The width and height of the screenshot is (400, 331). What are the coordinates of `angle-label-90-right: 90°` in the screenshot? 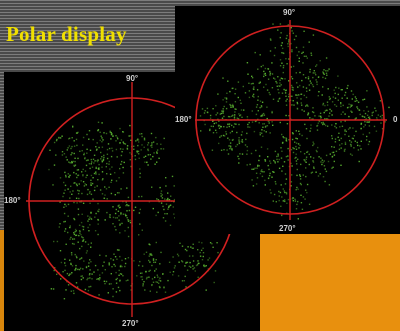 It's located at (289, 12).